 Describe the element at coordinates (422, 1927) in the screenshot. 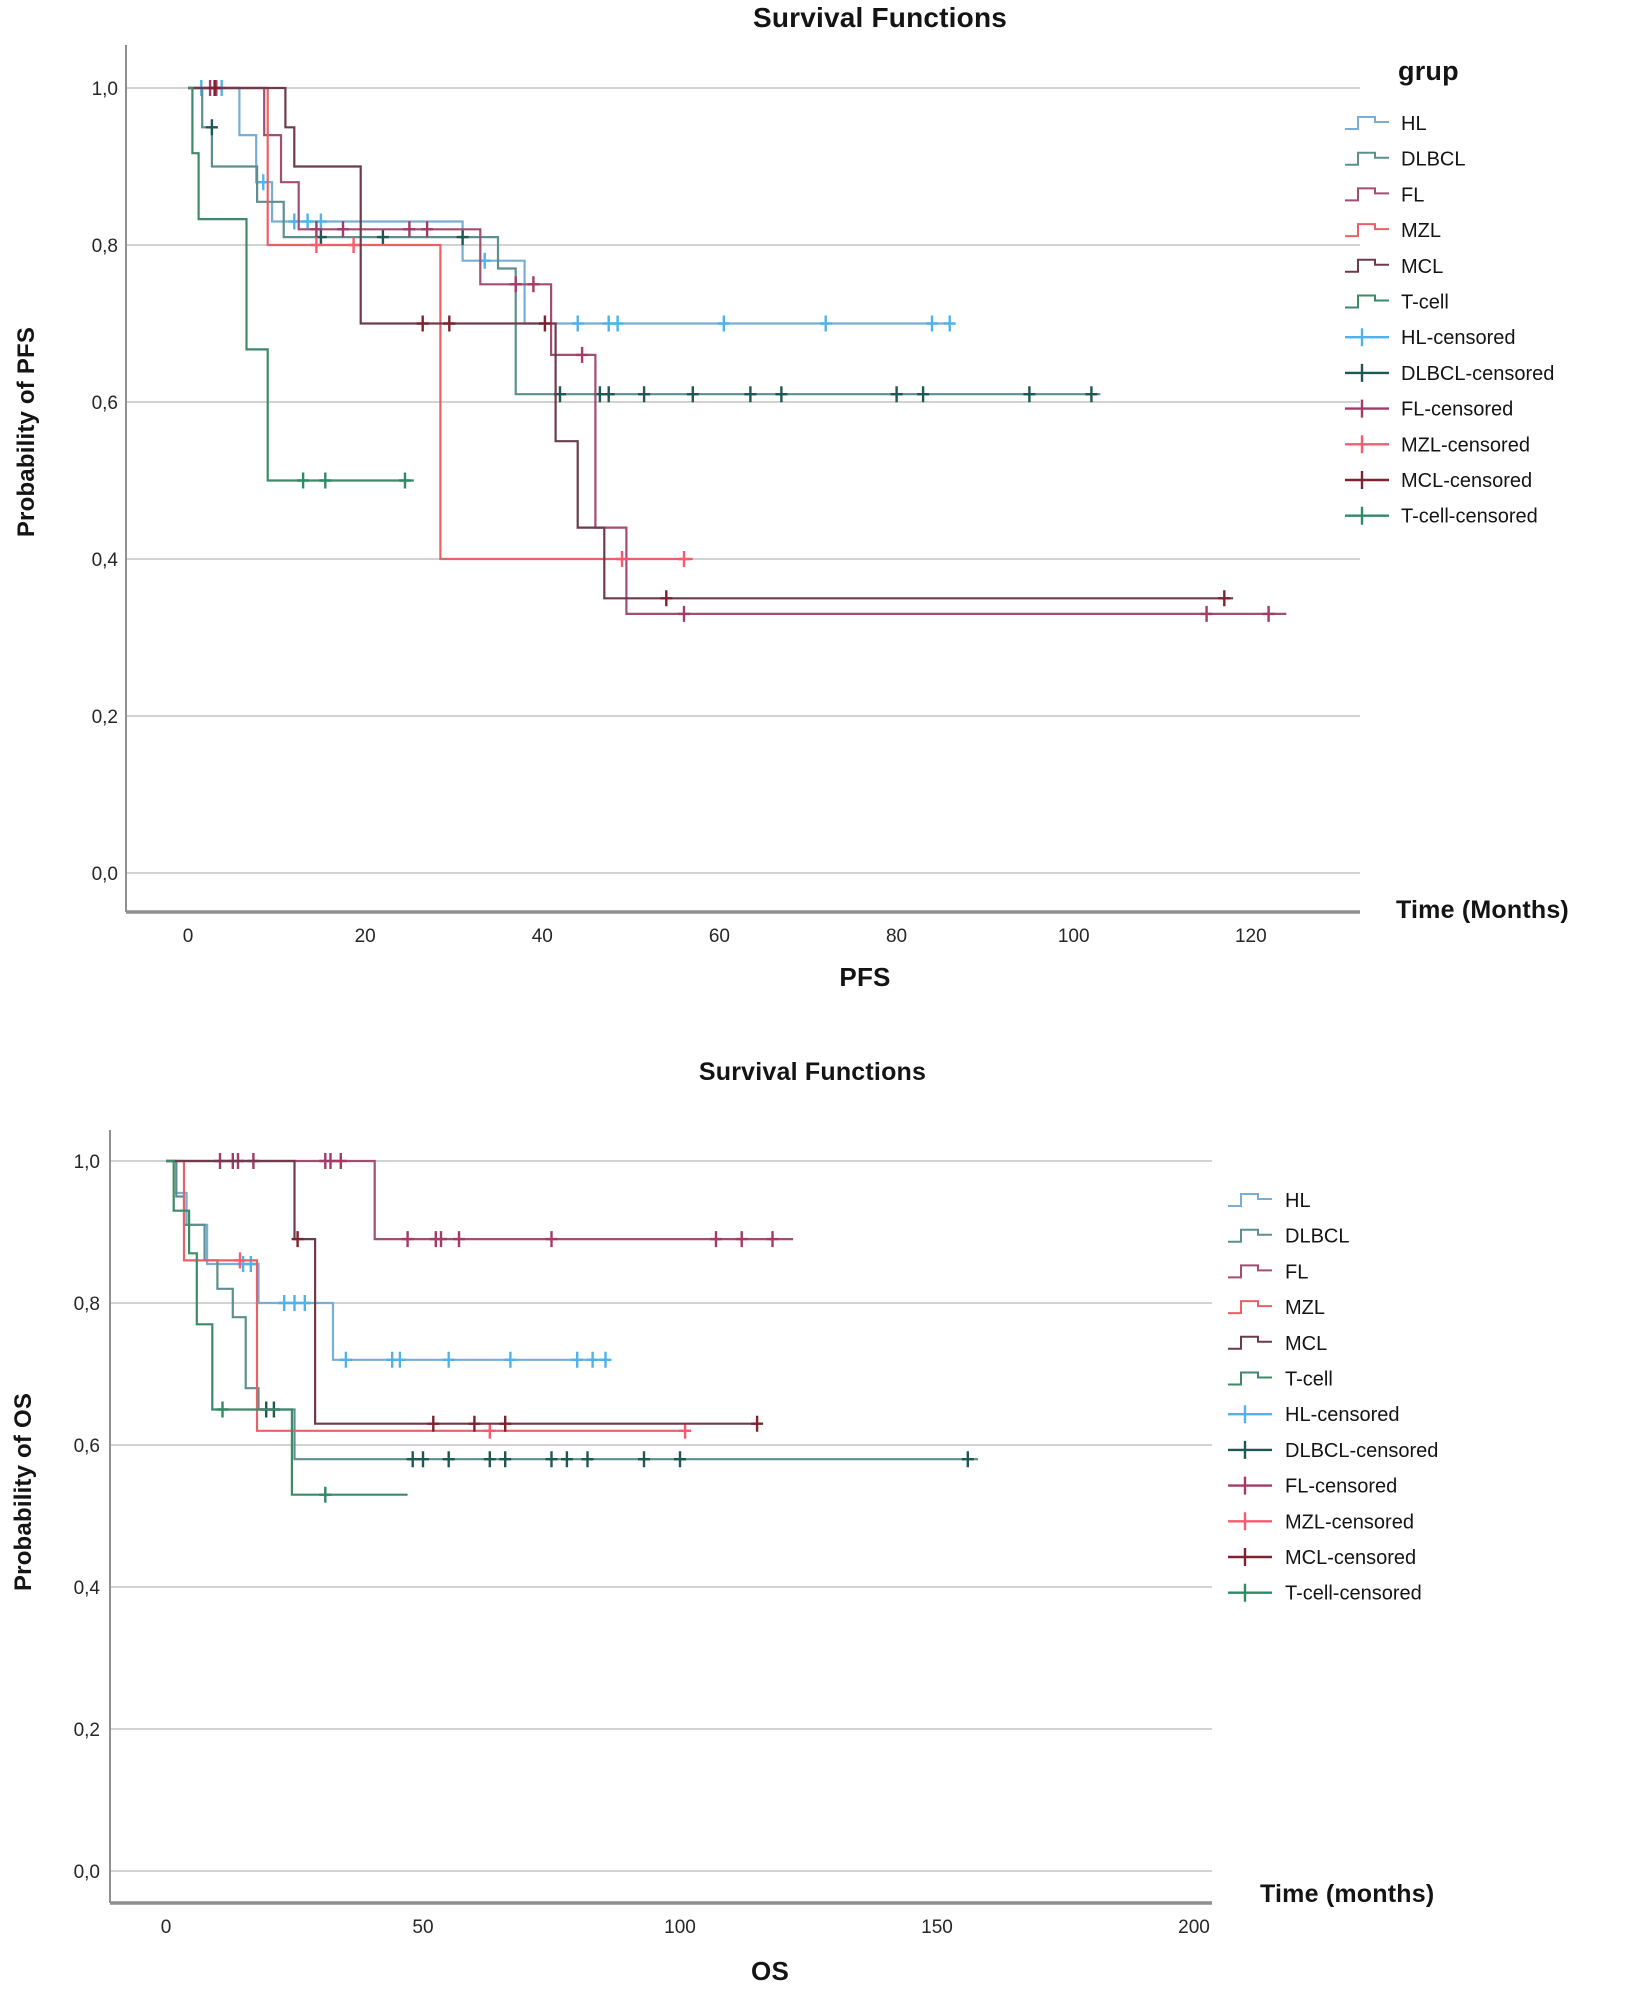

I see `os-x-tick-label: 50` at that location.